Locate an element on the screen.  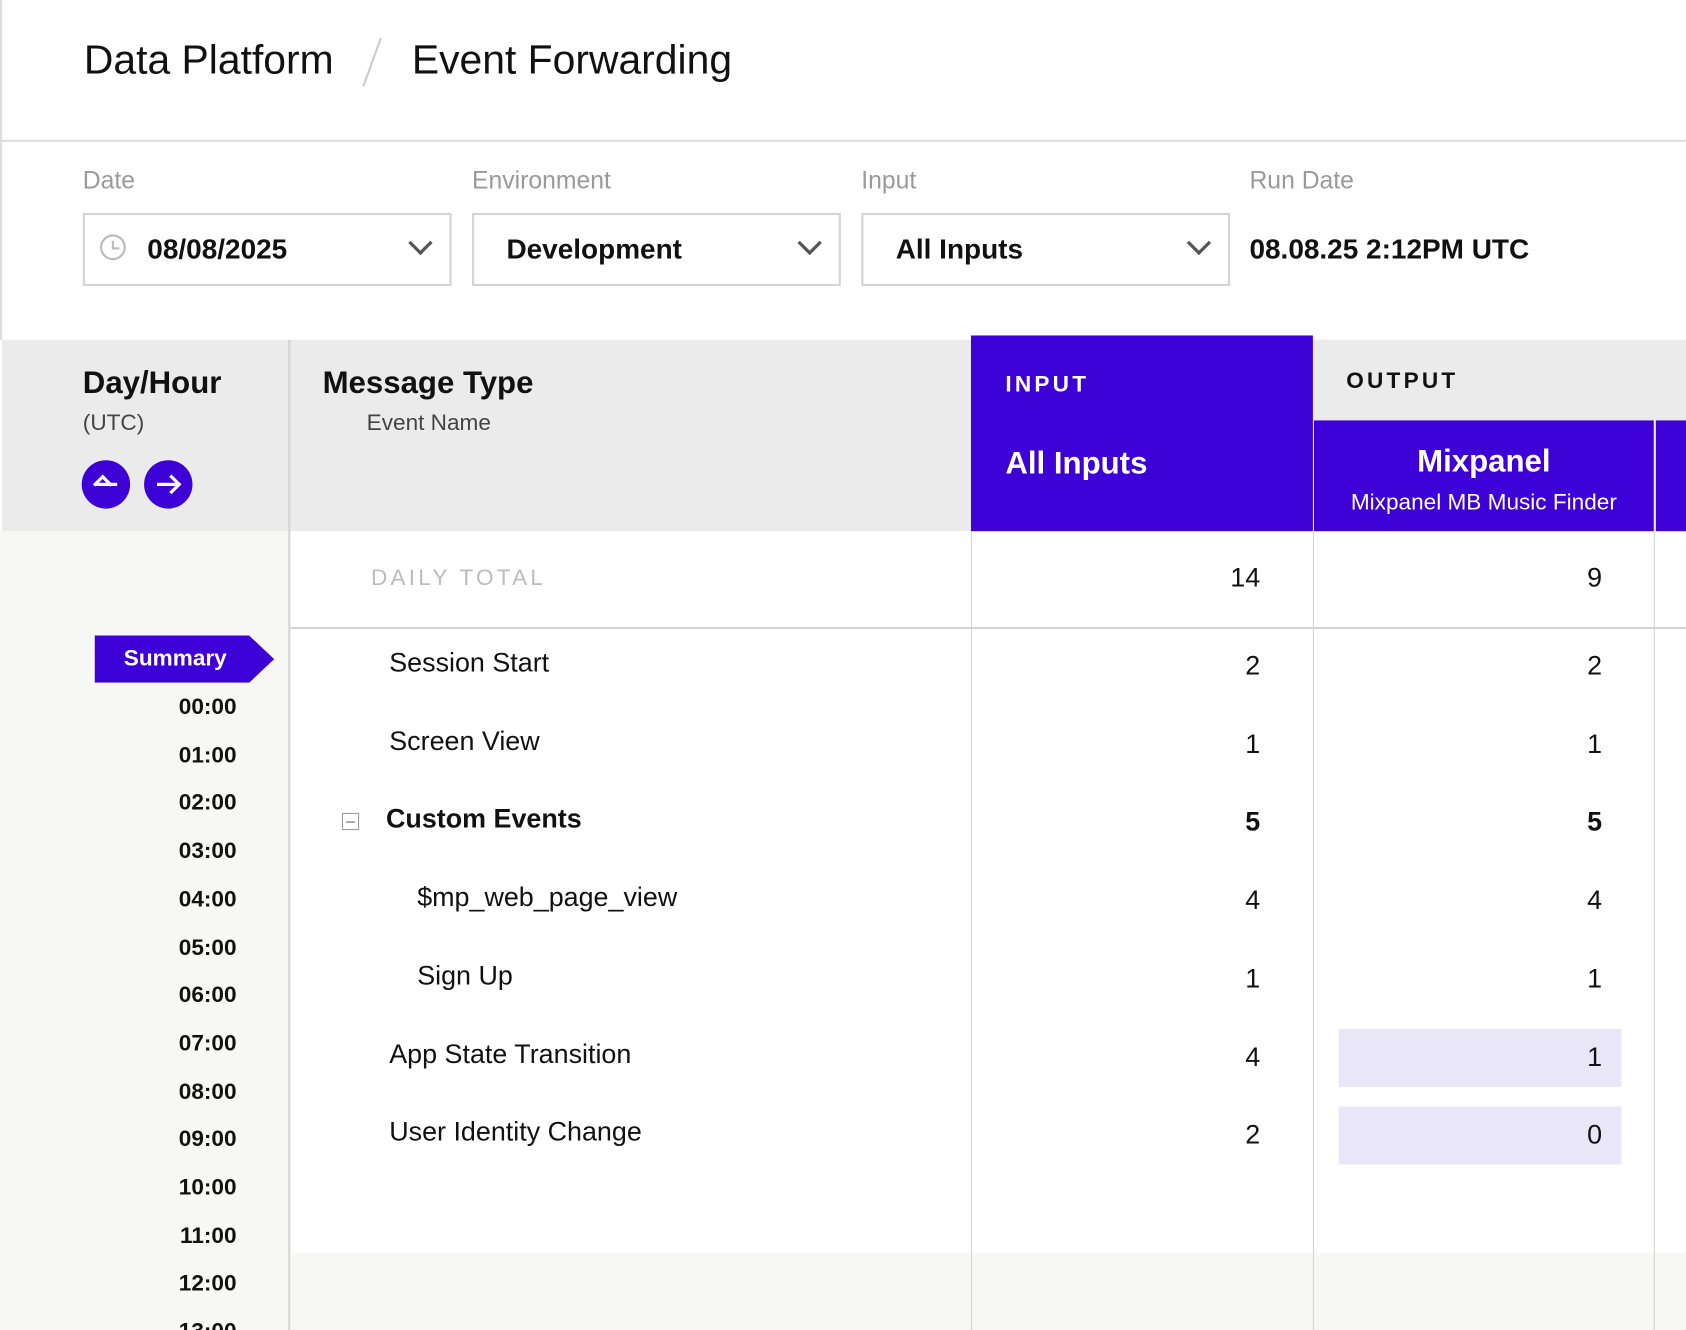
dropdown-value: 08/08/2025 is located at coordinates (217, 249).